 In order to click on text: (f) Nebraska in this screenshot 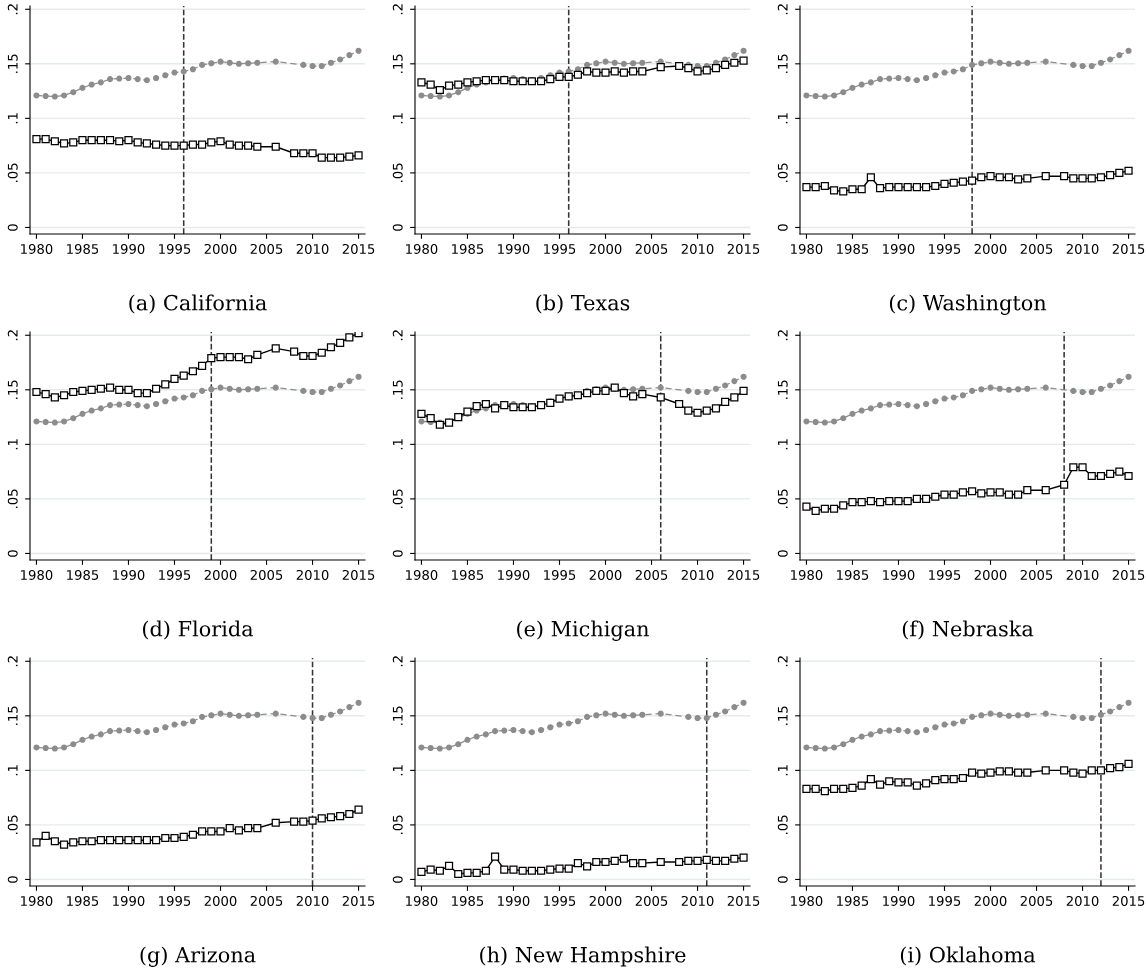, I will do `click(968, 630)`.